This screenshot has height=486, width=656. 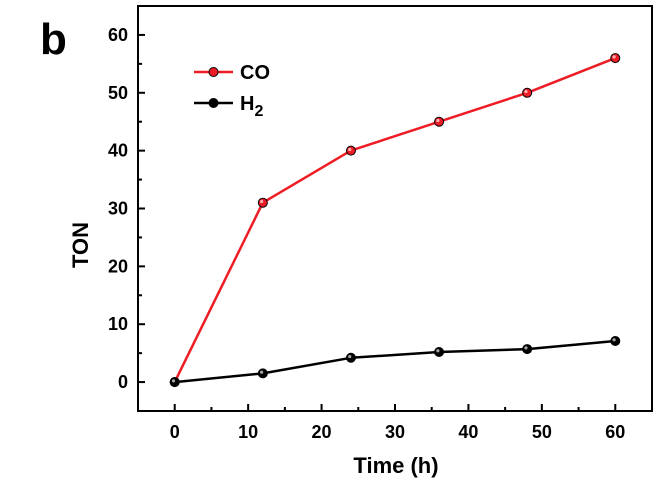 What do you see at coordinates (395, 432) in the screenshot?
I see `x-tick-label: 30` at bounding box center [395, 432].